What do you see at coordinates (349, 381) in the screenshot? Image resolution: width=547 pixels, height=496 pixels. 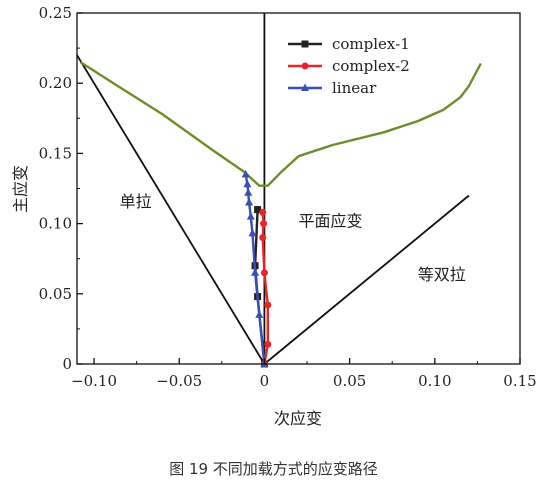 I see `x-tick-label-3: 0.05` at bounding box center [349, 381].